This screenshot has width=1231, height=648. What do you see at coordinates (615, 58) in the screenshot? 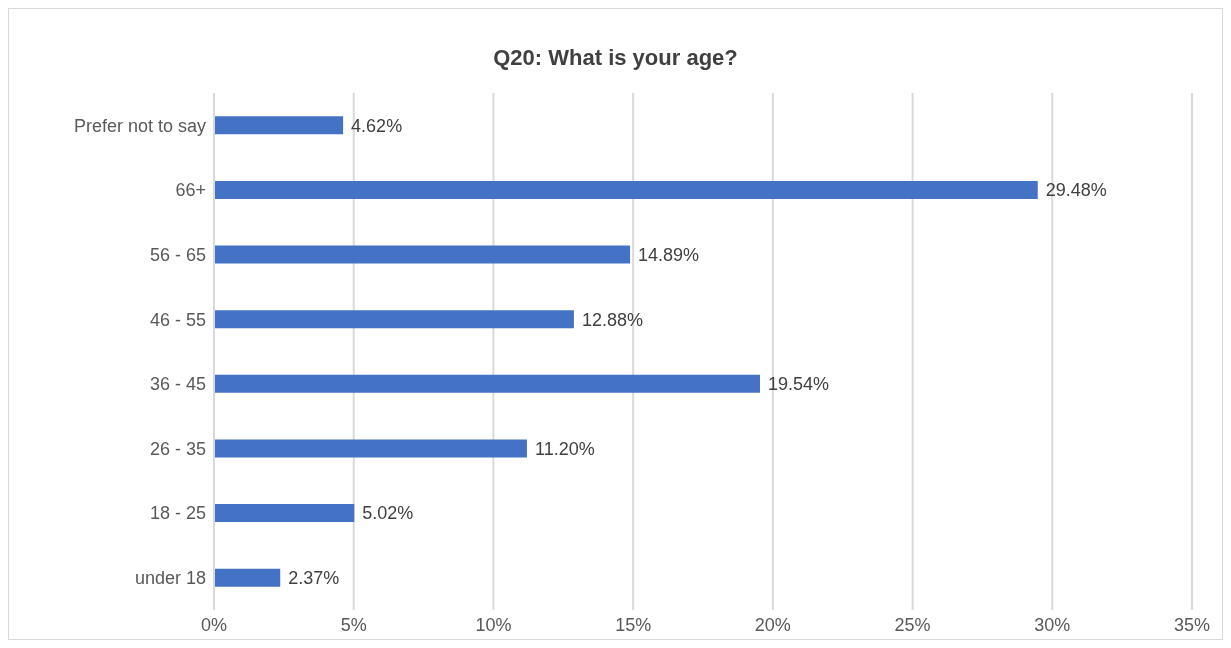
I see `chart-title: Q20: What is your age?` at bounding box center [615, 58].